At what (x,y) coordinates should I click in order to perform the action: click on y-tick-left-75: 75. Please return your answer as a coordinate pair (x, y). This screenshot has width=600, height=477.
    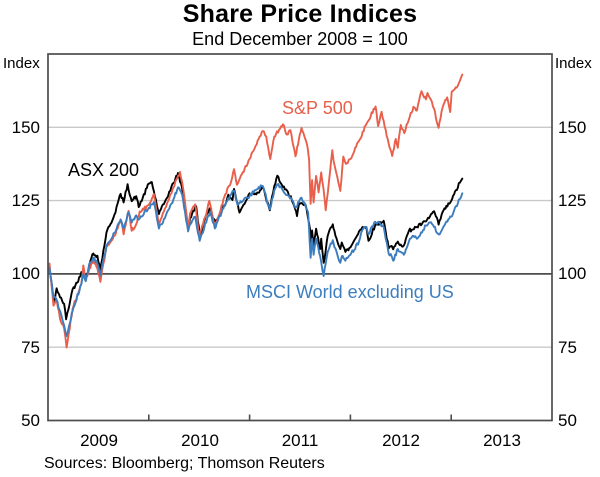
    Looking at the image, I should click on (30, 347).